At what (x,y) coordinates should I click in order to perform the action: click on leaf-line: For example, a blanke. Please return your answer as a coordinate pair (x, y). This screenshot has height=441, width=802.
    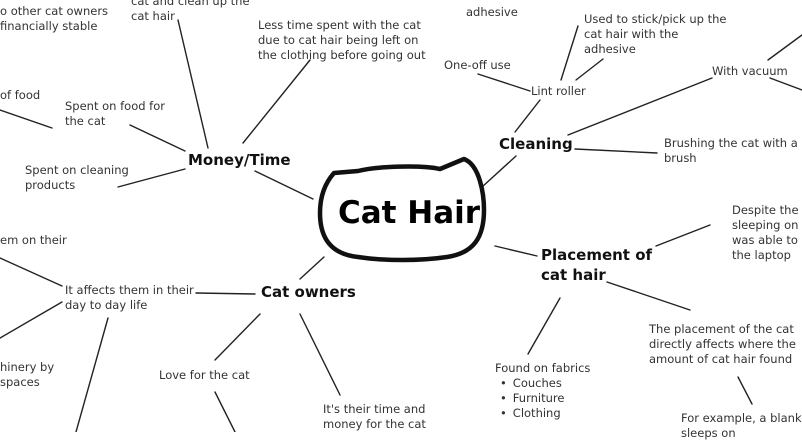
    Looking at the image, I should click on (741, 418).